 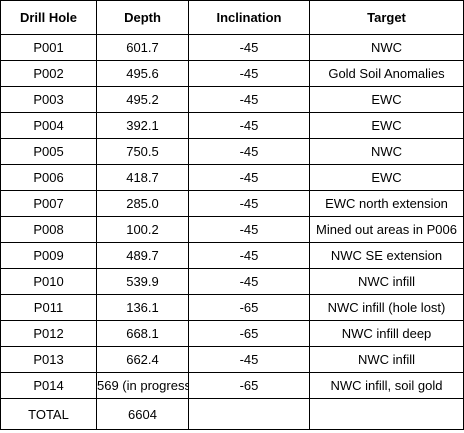 I want to click on header-row: Drill Hole Depth Inclination Target, so click(x=232, y=17).